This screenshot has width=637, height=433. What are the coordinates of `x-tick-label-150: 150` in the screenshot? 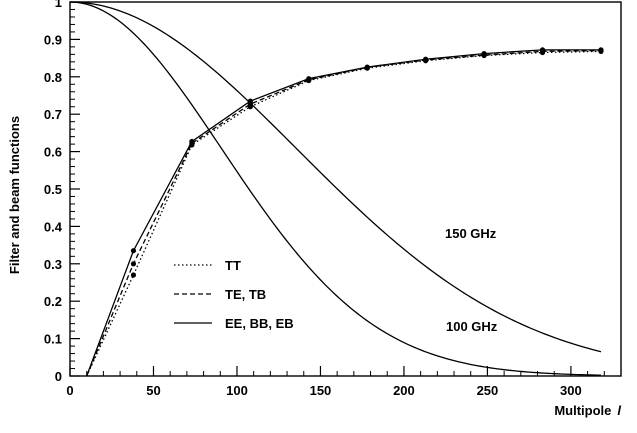 It's located at (321, 390).